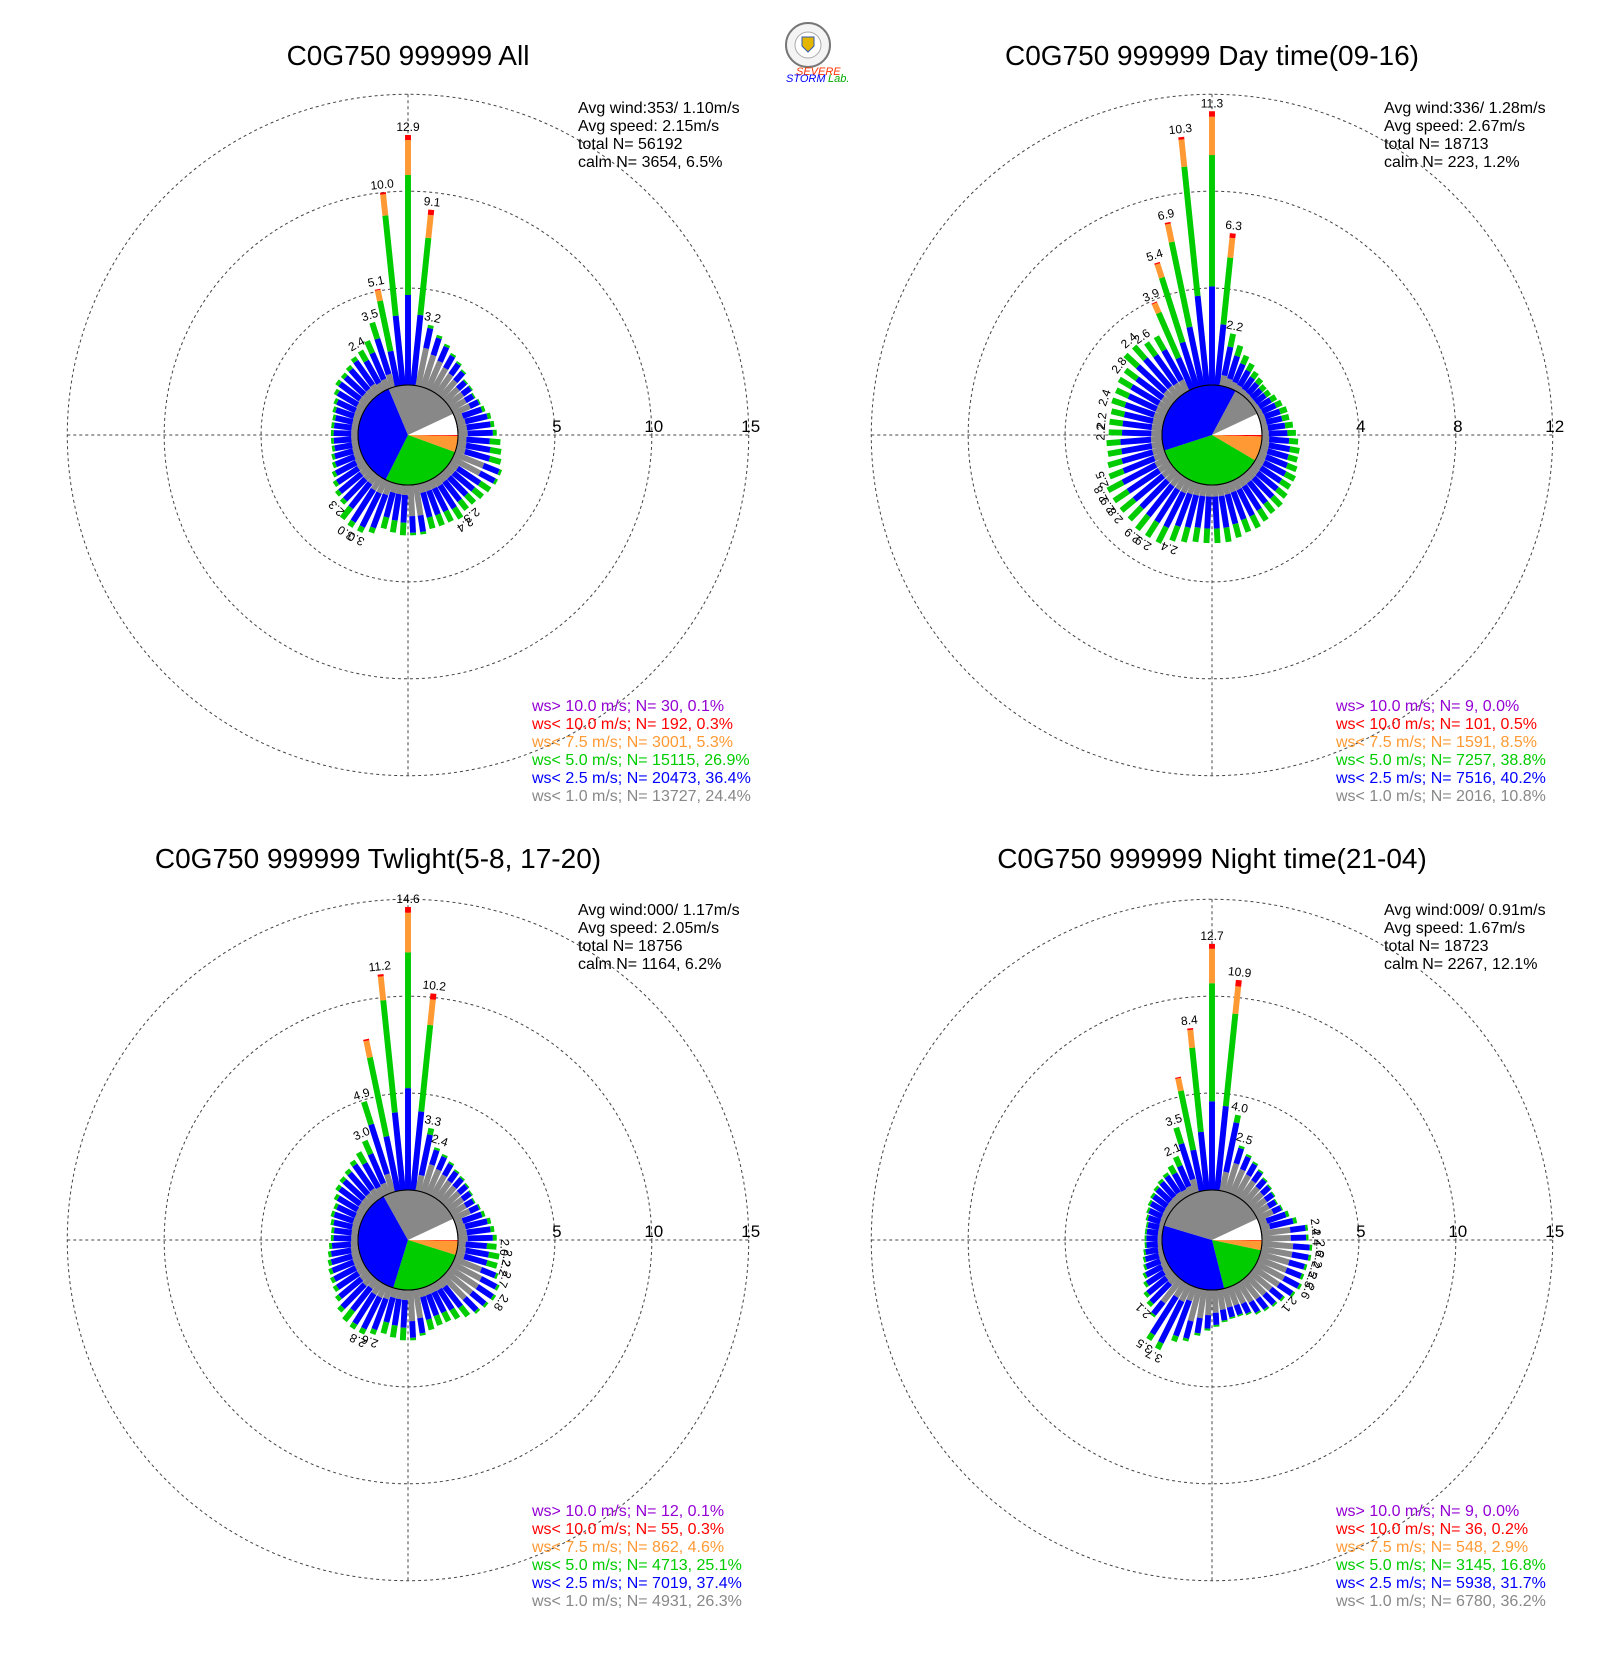  Describe the element at coordinates (649, 964) in the screenshot. I see `stat-line: calm N= 1164, 6.2%` at that location.